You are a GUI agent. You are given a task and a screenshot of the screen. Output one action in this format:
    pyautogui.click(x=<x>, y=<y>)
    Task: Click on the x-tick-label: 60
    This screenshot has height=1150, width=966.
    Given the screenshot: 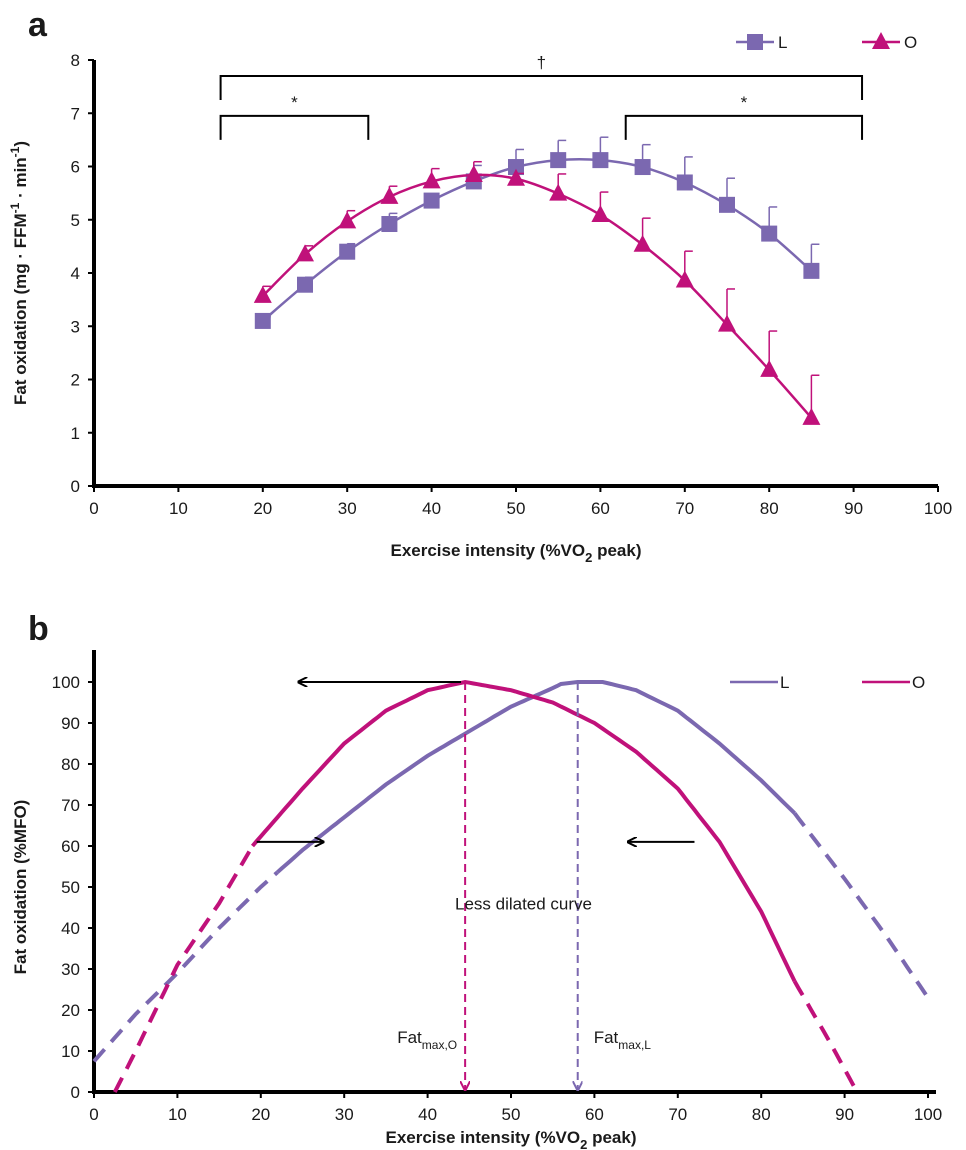 What is the action you would take?
    pyautogui.click(x=594, y=1114)
    